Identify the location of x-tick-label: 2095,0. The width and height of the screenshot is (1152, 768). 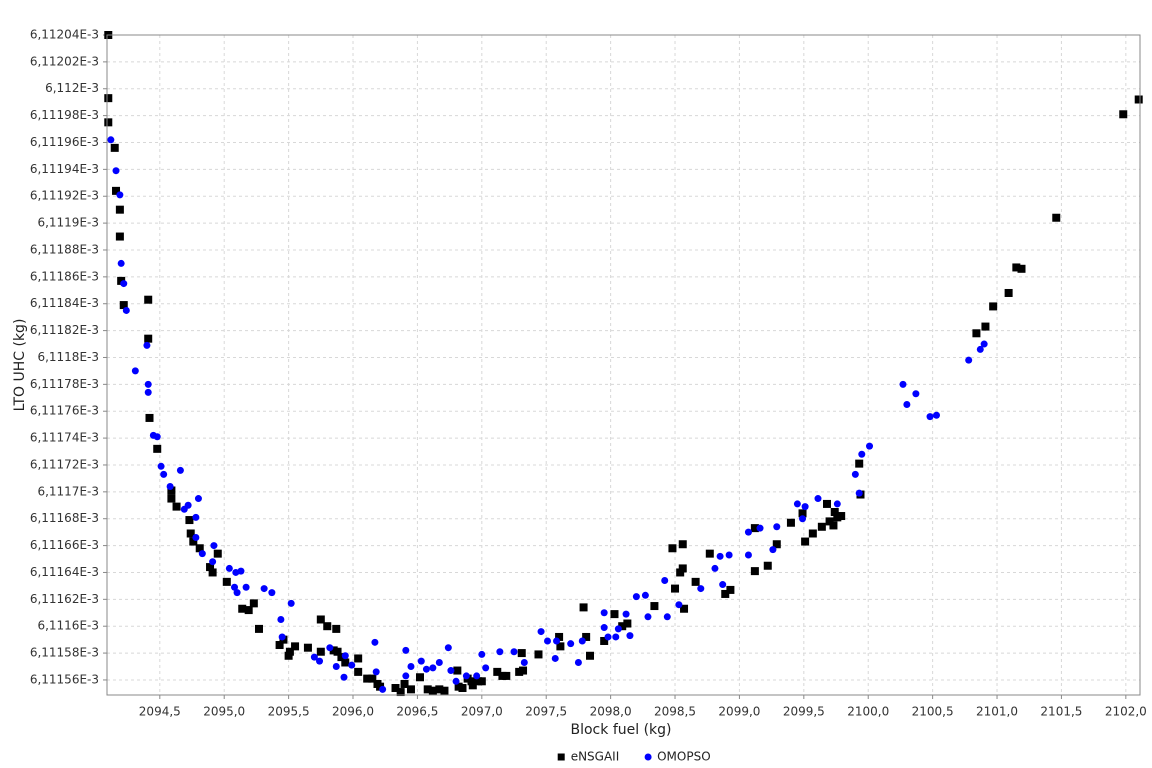
(224, 712).